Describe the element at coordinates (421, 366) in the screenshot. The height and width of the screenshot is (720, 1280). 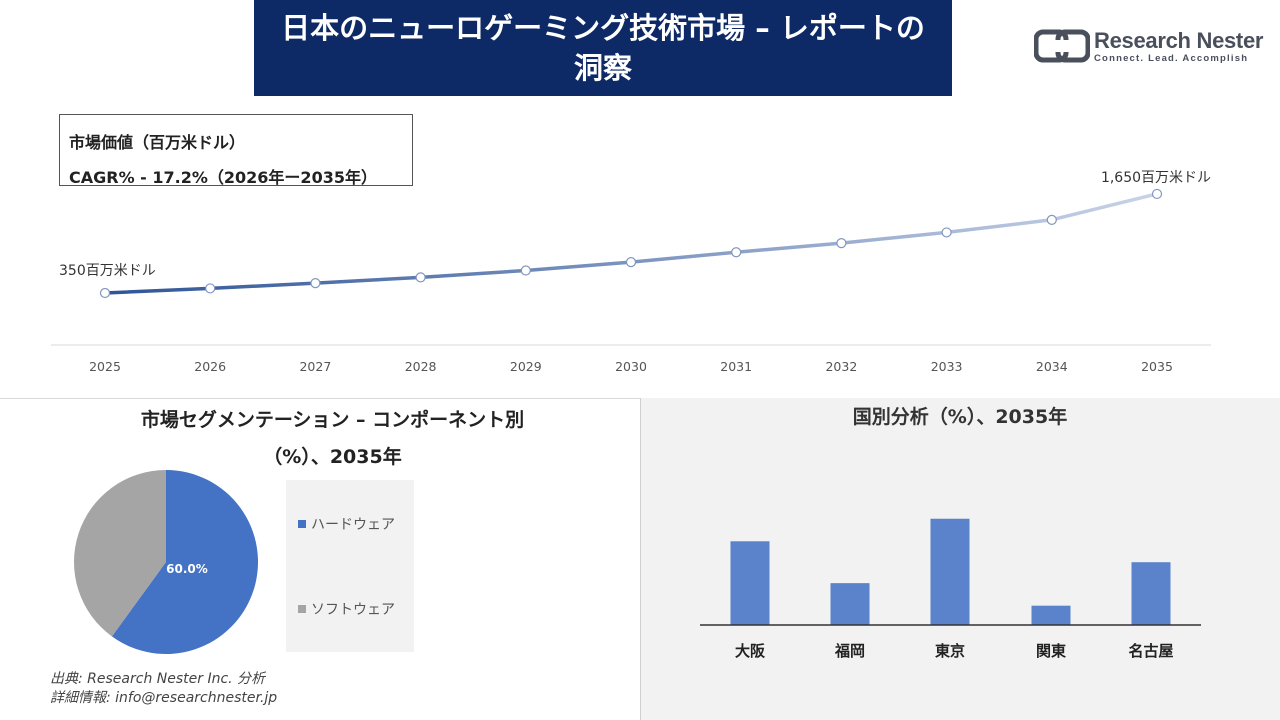
I see `x-tick-label: 2028` at that location.